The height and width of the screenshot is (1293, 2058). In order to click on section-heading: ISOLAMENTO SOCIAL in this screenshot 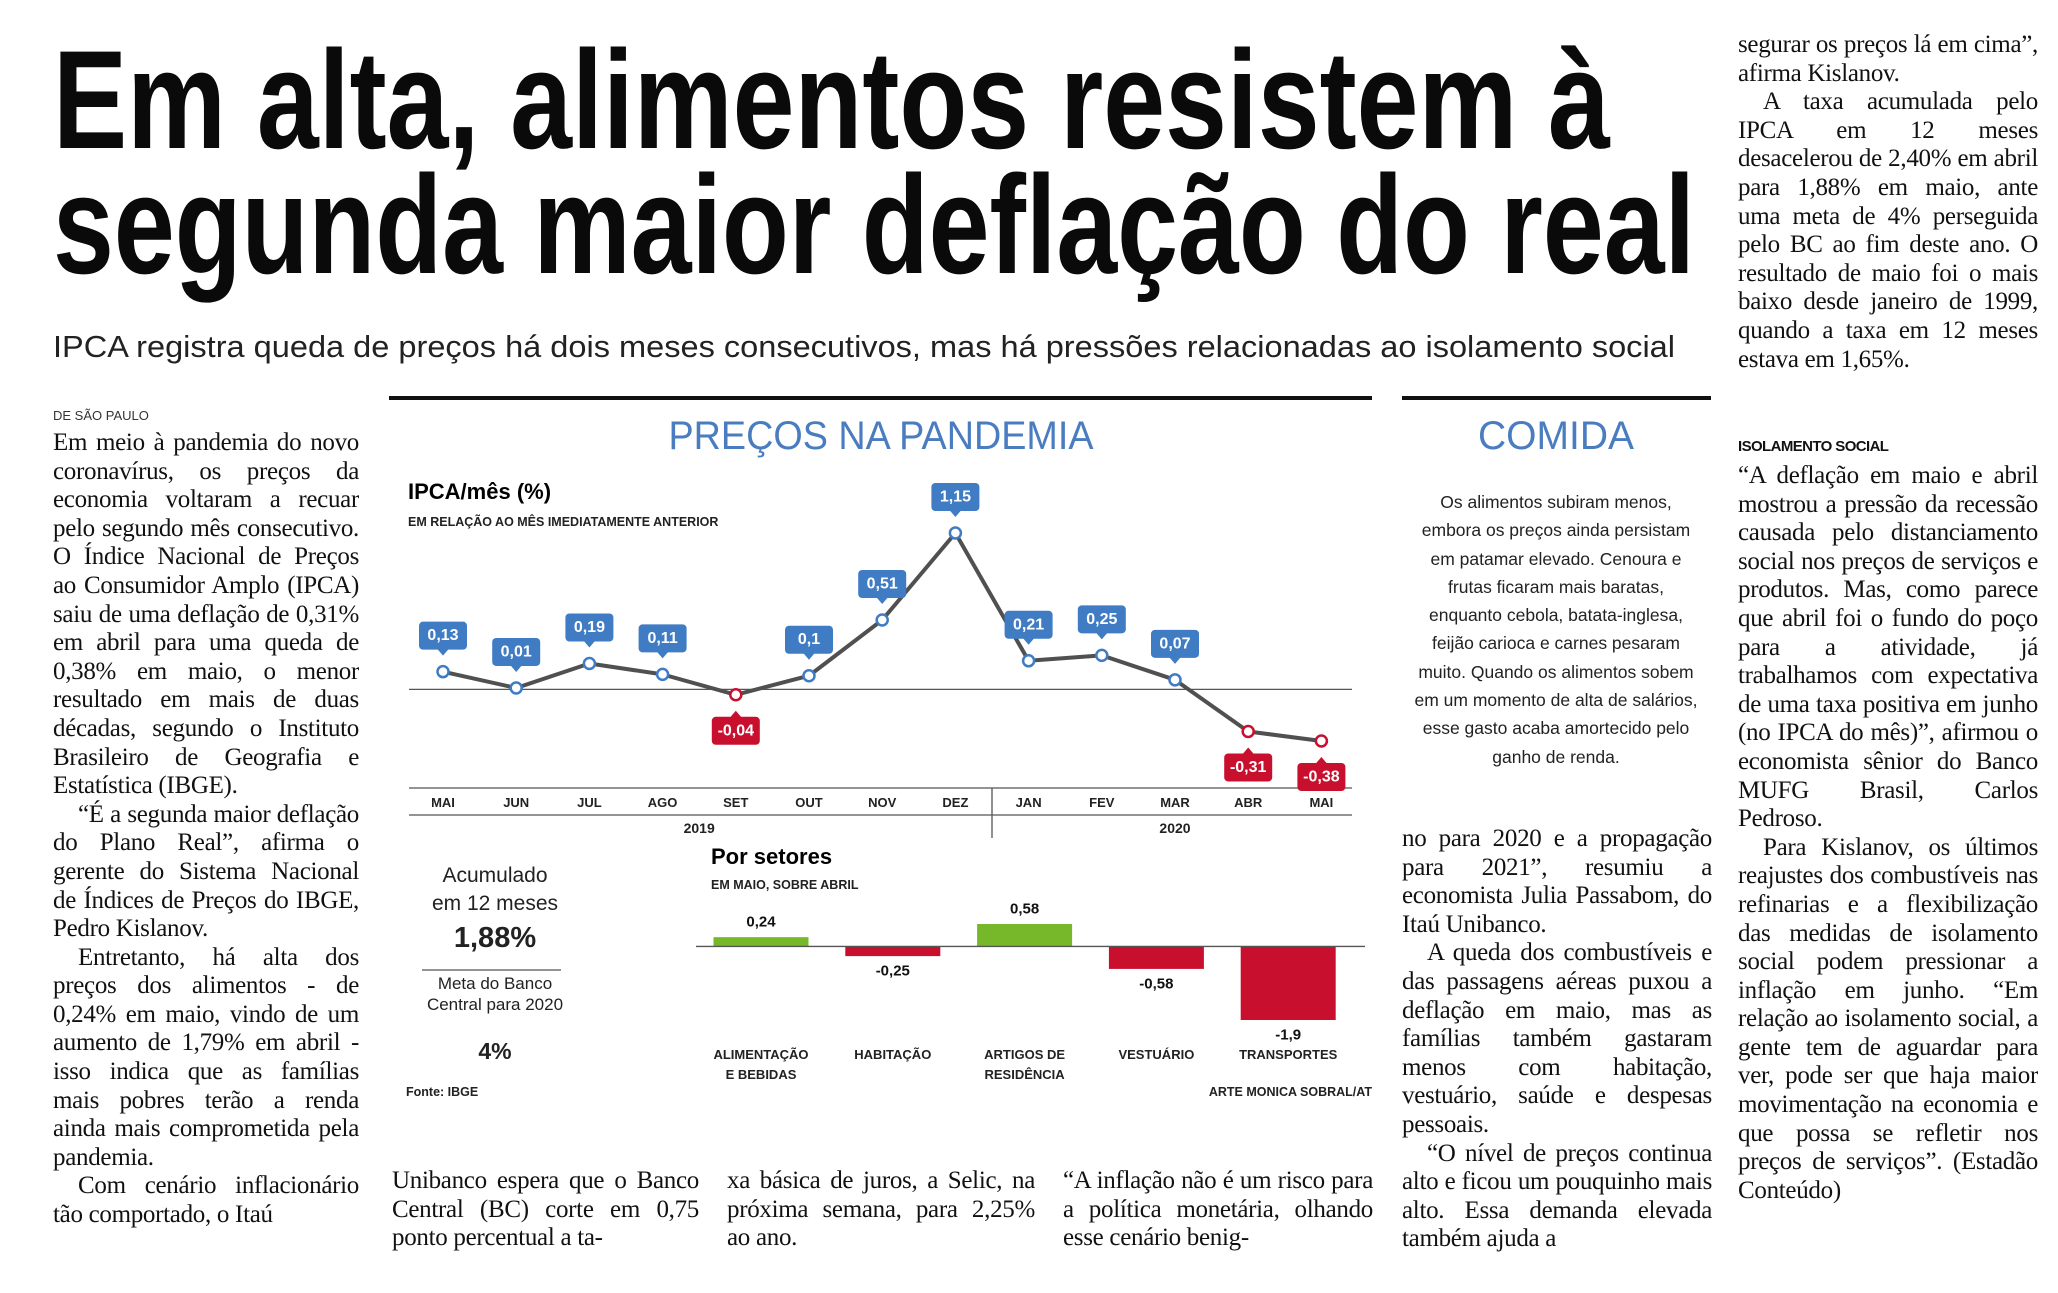, I will do `click(1813, 446)`.